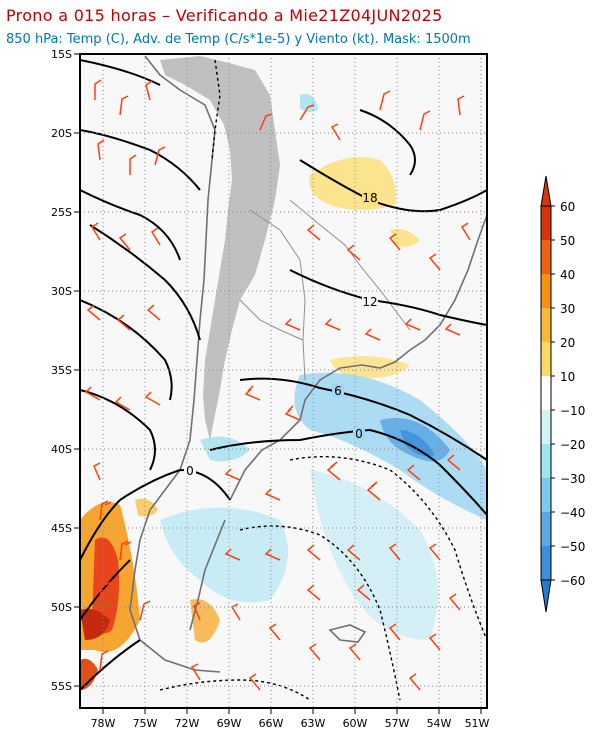  I want to click on contour-label-0-west: 0, so click(190, 471).